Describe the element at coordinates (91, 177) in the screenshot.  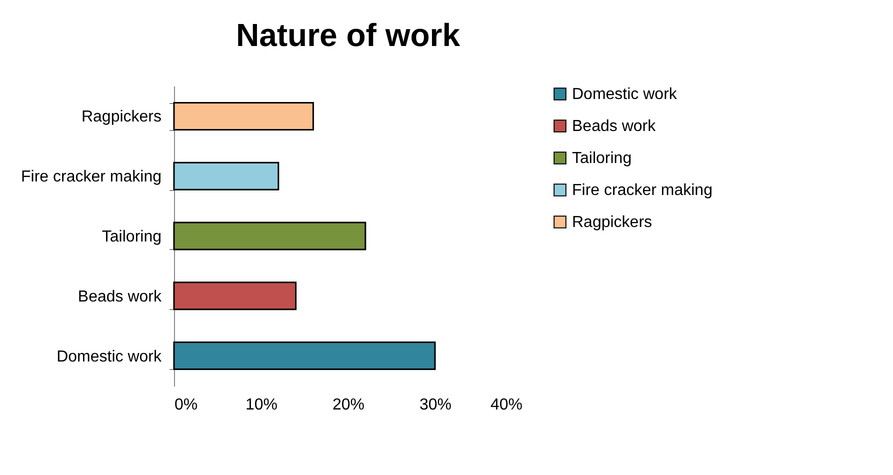
I see `y-tick-label: Fire cracker making` at that location.